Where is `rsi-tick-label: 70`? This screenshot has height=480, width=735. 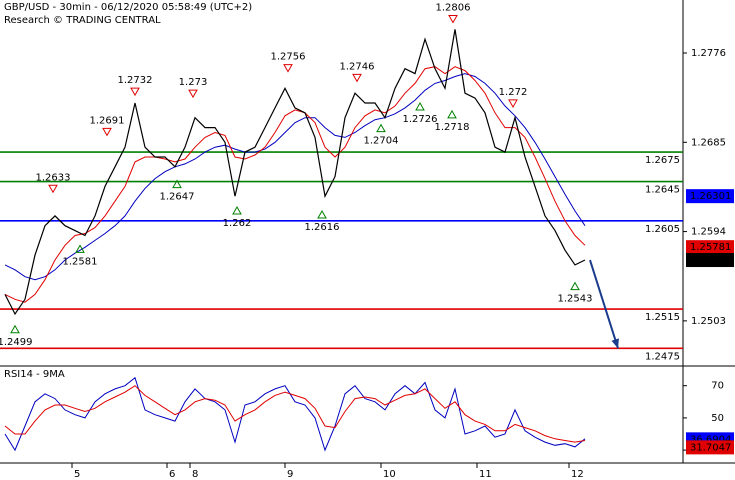
rsi-tick-label: 70 is located at coordinates (717, 386).